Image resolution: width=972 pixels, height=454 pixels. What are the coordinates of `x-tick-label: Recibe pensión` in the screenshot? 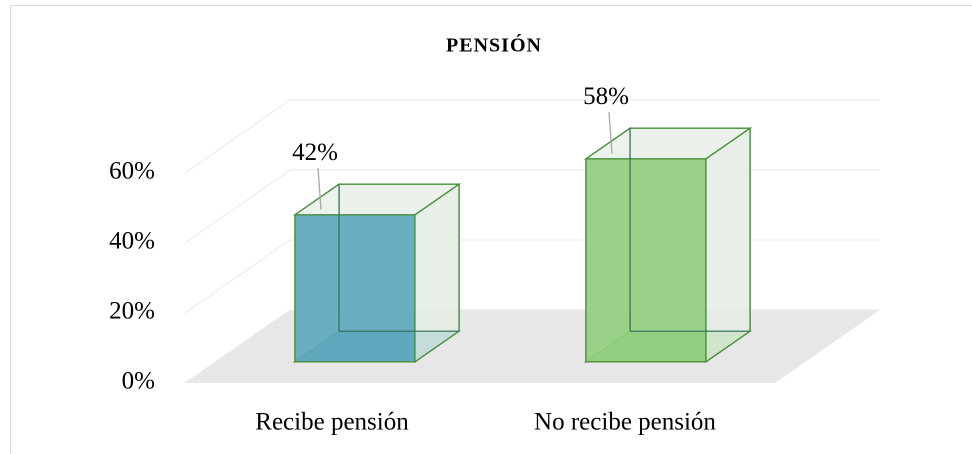 It's located at (332, 422).